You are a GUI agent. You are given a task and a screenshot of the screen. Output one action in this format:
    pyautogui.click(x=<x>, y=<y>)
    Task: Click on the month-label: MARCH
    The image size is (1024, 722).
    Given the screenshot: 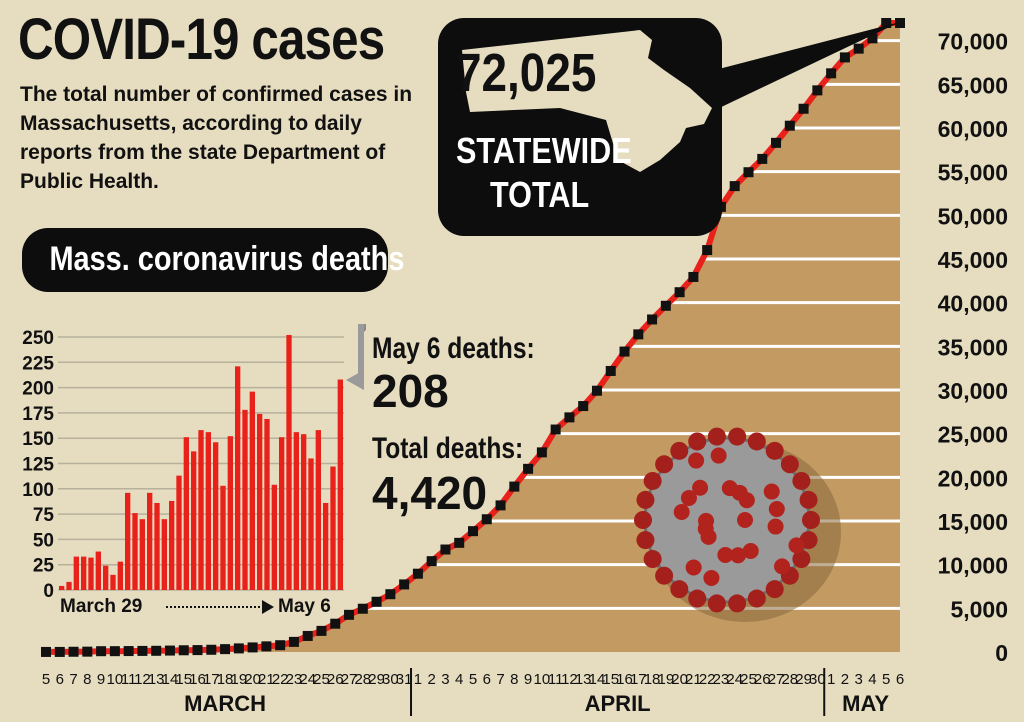 What is the action you would take?
    pyautogui.click(x=225, y=703)
    